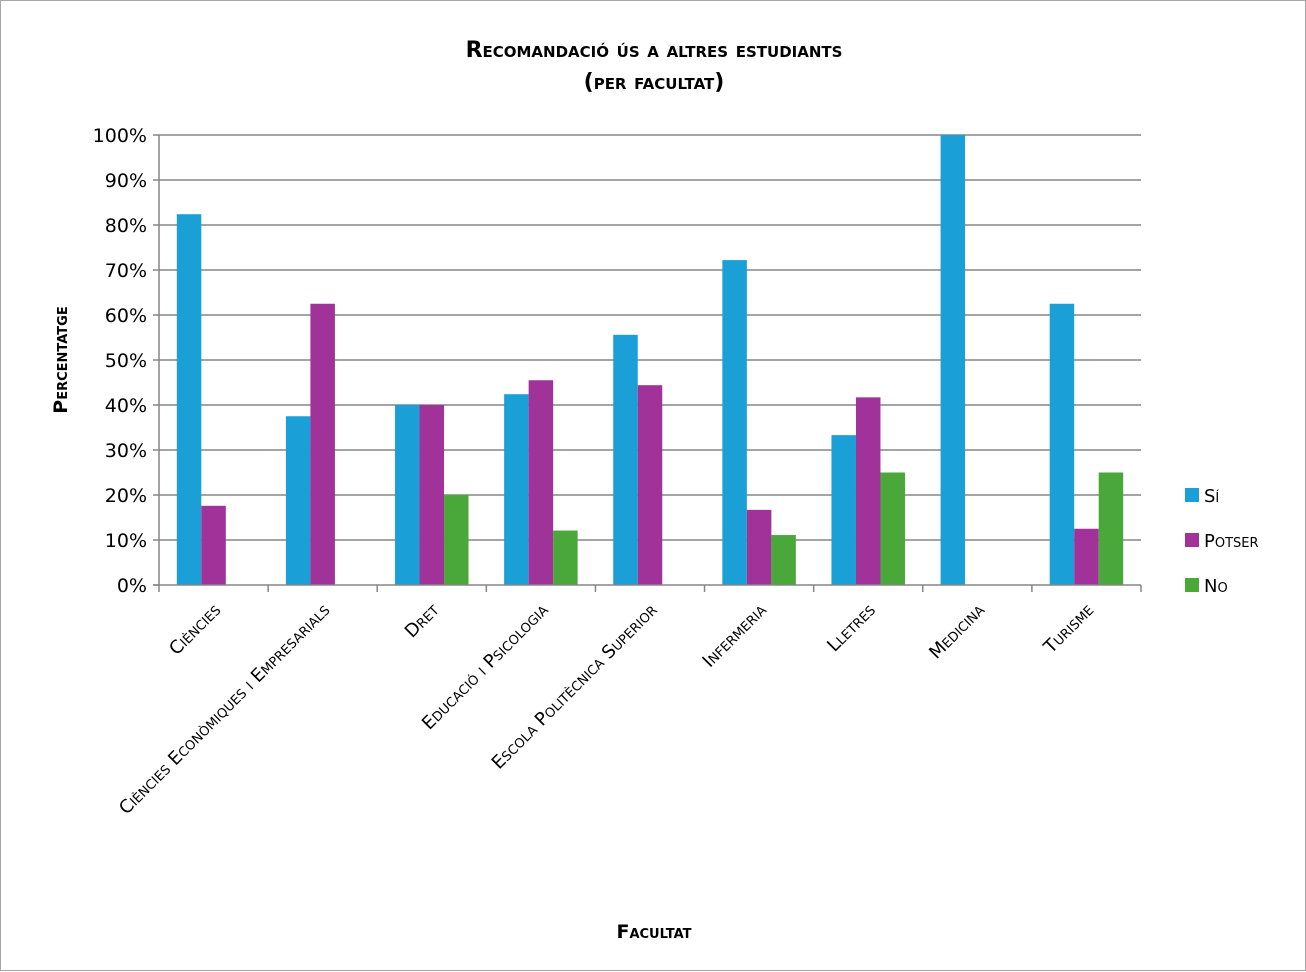 Image resolution: width=1306 pixels, height=972 pixels. Describe the element at coordinates (1231, 541) in the screenshot. I see `legend-label: Potser` at that location.